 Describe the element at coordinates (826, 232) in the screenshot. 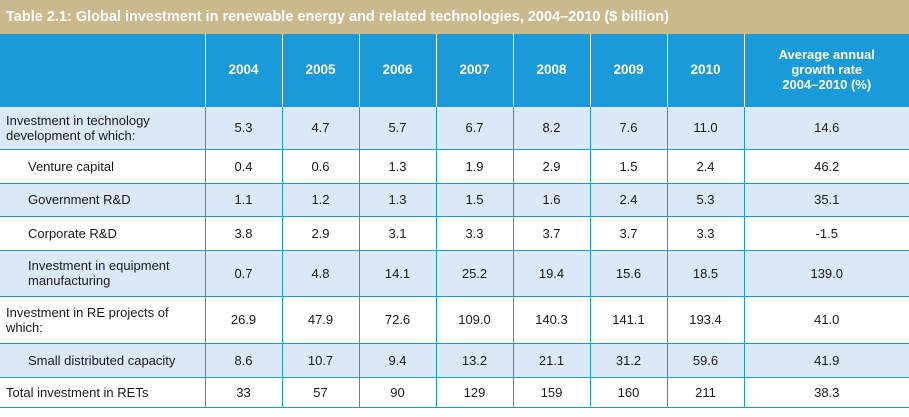

I see `cell-average: -1.5` at that location.